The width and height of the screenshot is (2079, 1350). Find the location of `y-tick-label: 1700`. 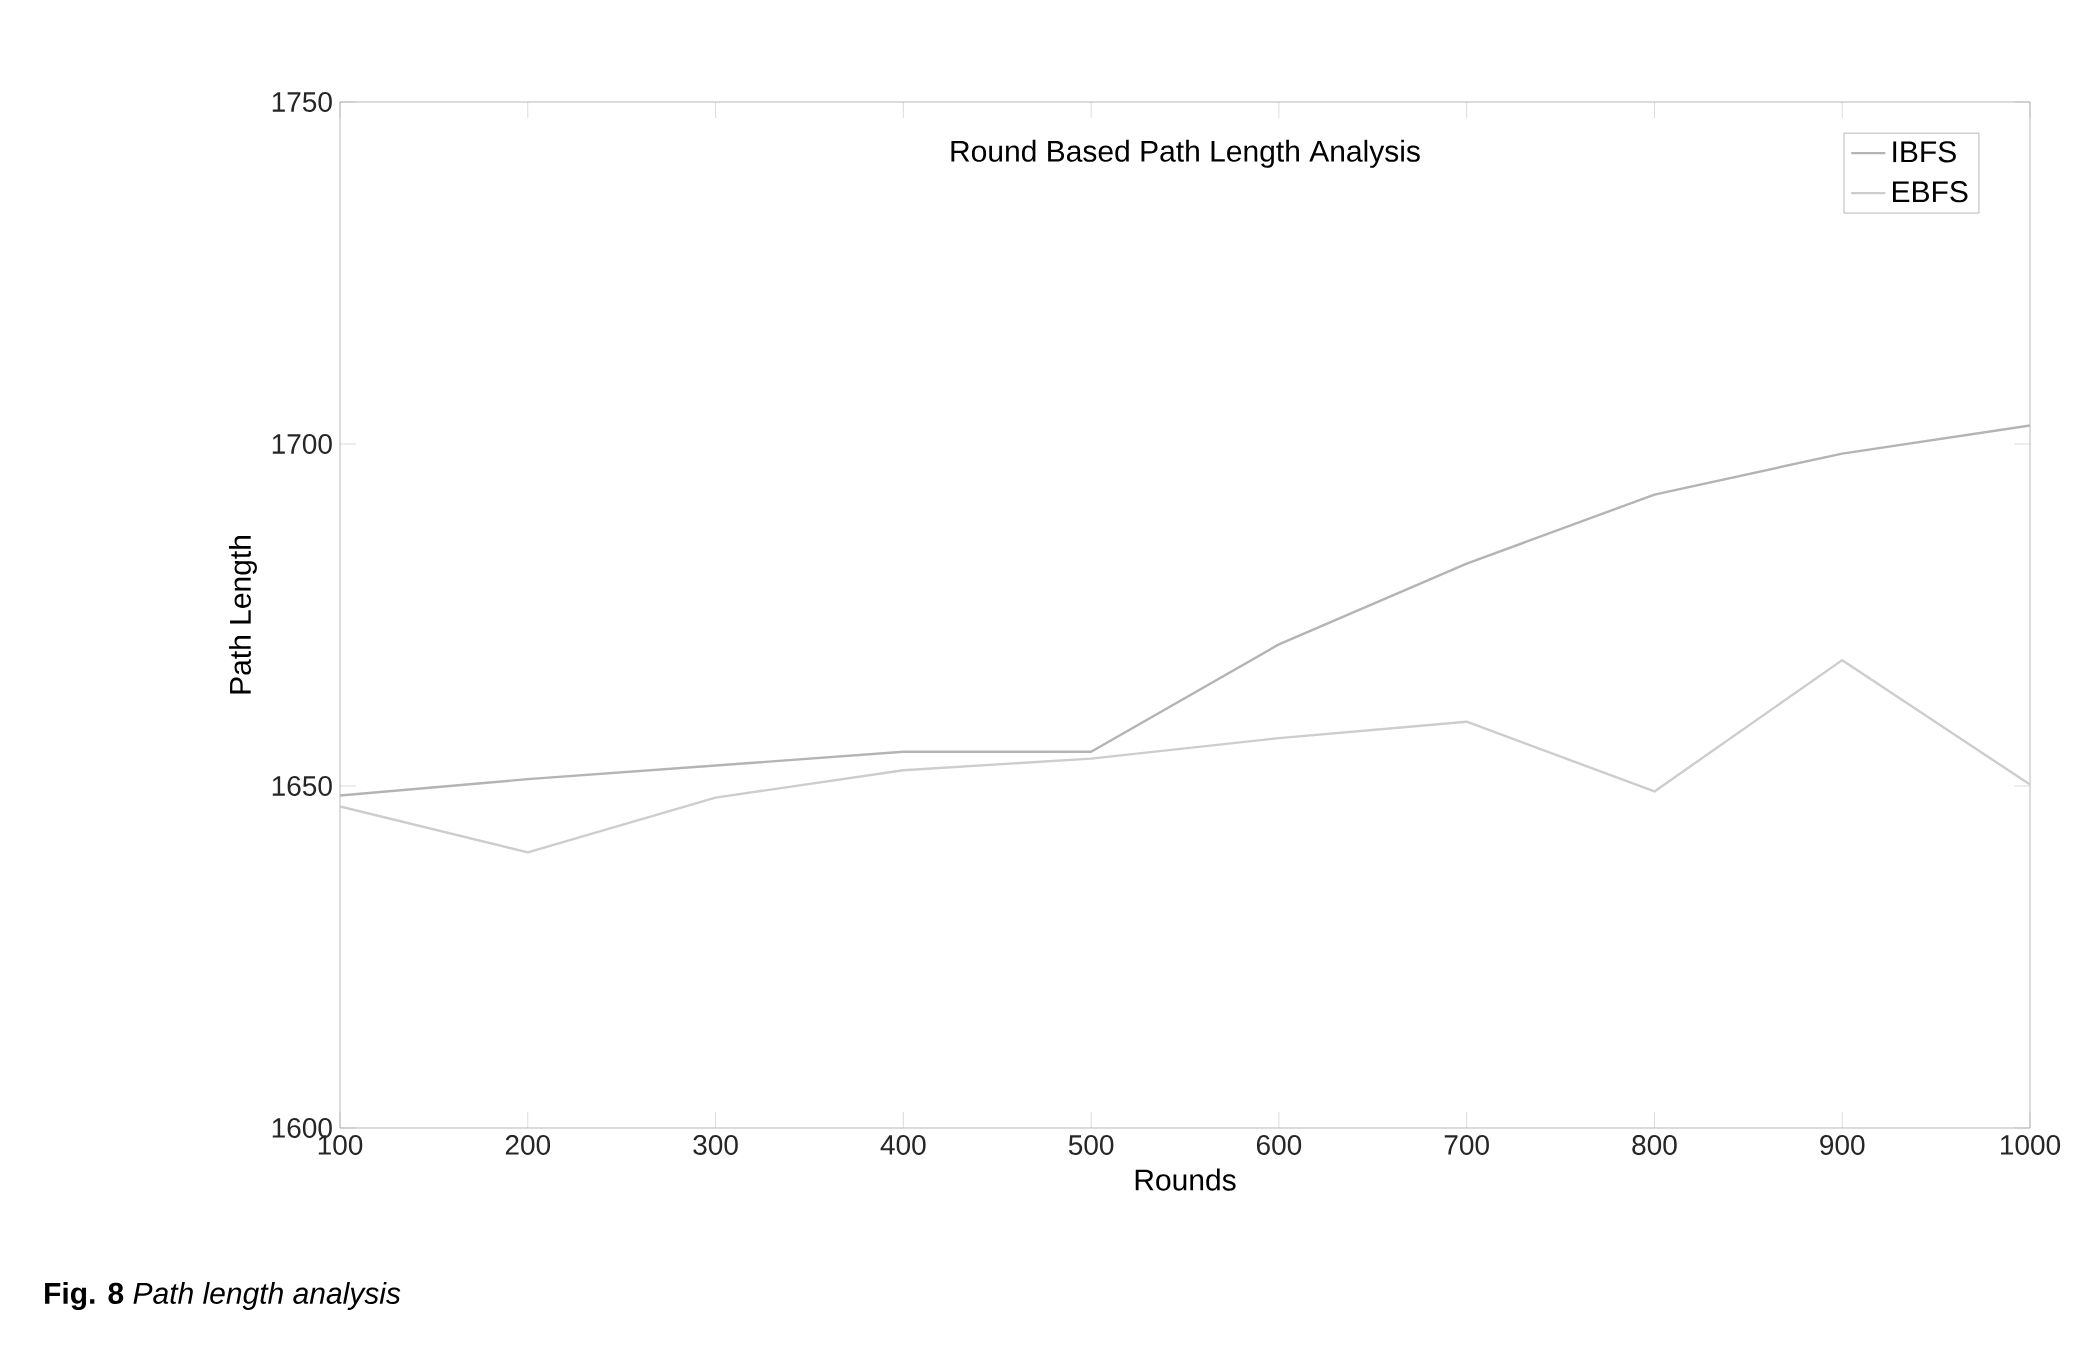

y-tick-label: 1700 is located at coordinates (302, 444).